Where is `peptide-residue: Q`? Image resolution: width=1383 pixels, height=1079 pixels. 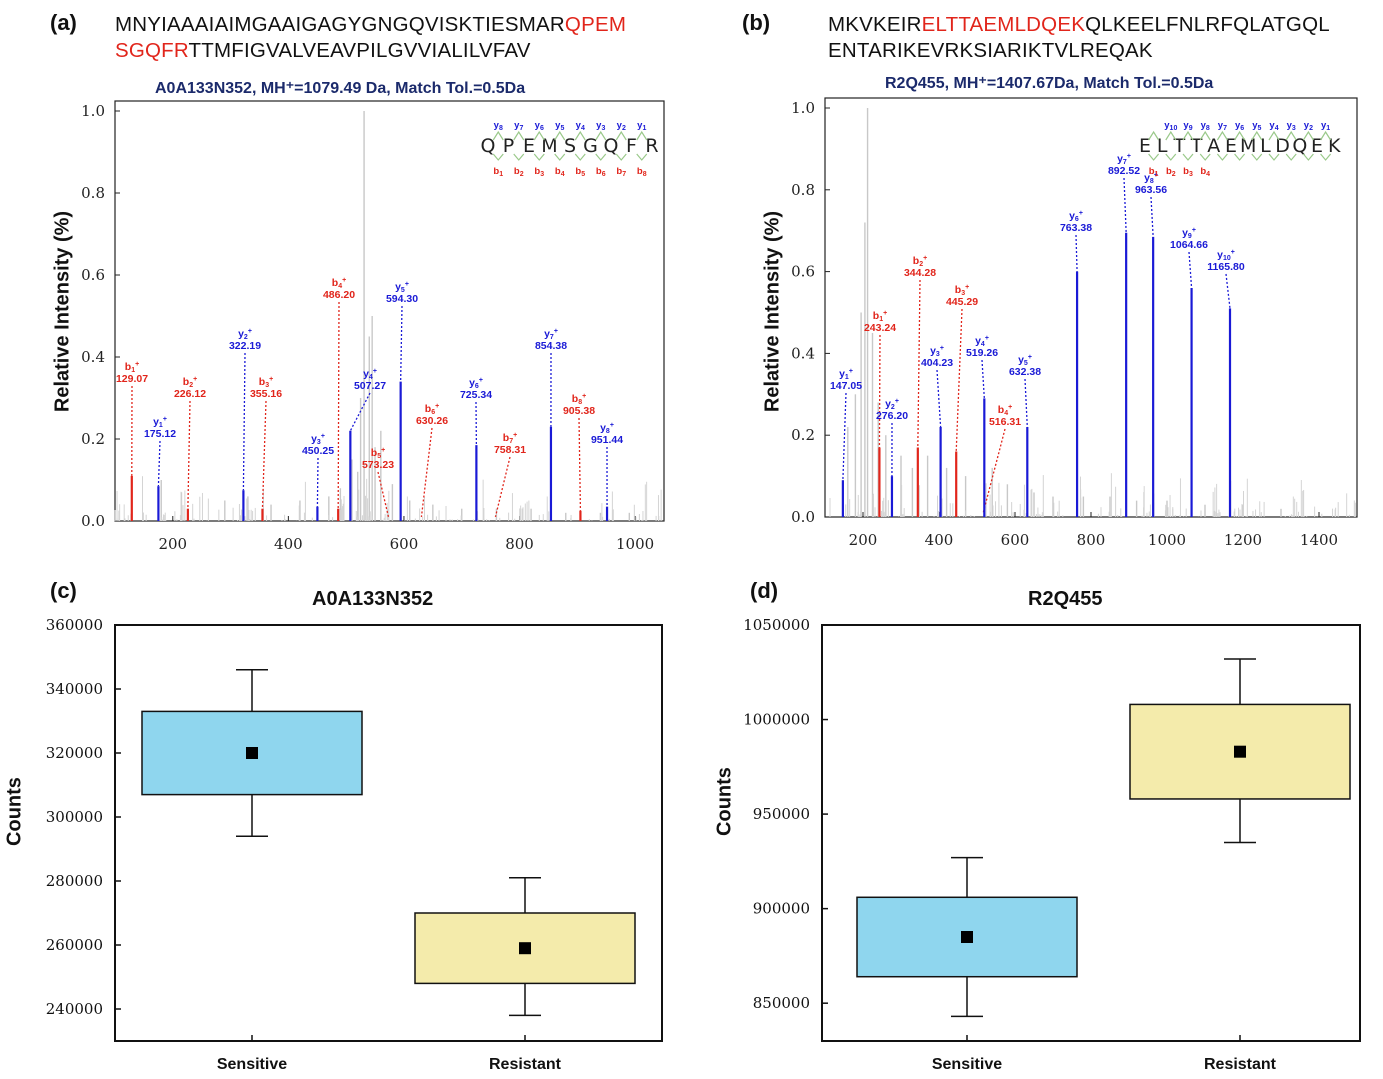 peptide-residue: Q is located at coordinates (611, 146).